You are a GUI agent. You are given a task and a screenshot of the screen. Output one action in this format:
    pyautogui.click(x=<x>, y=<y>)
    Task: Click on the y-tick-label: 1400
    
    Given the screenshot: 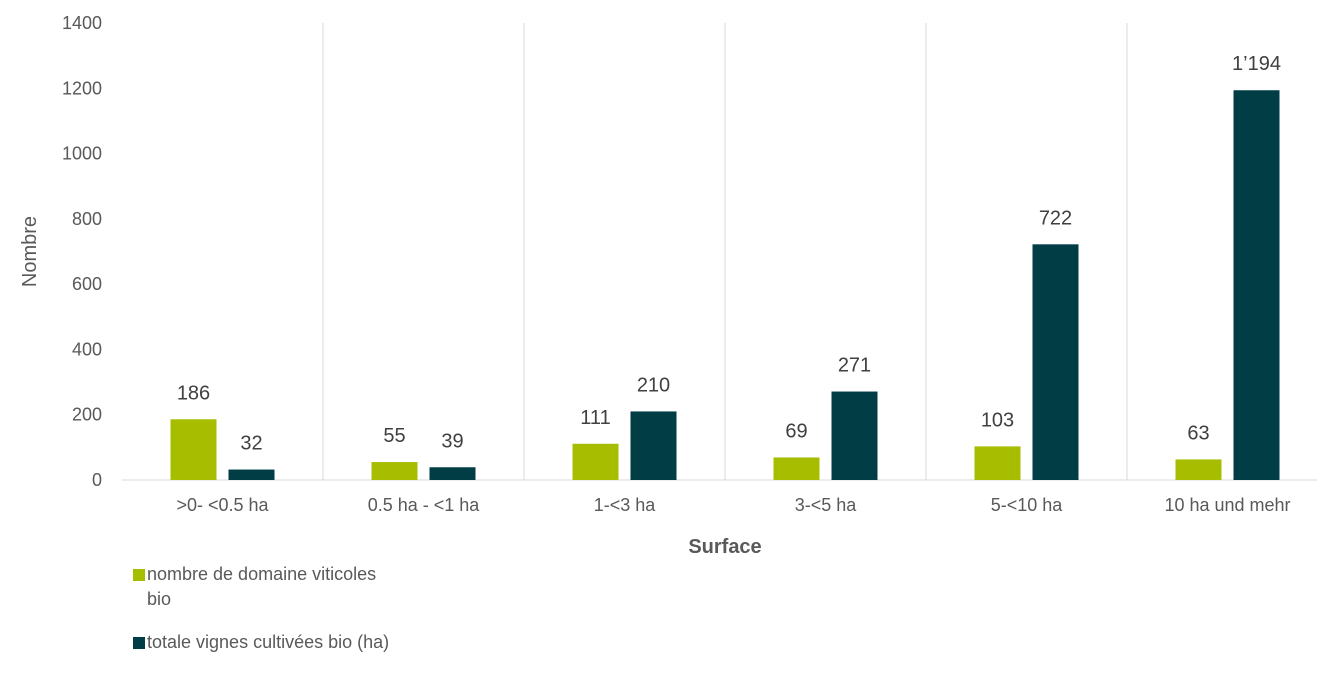 What is the action you would take?
    pyautogui.click(x=82, y=23)
    